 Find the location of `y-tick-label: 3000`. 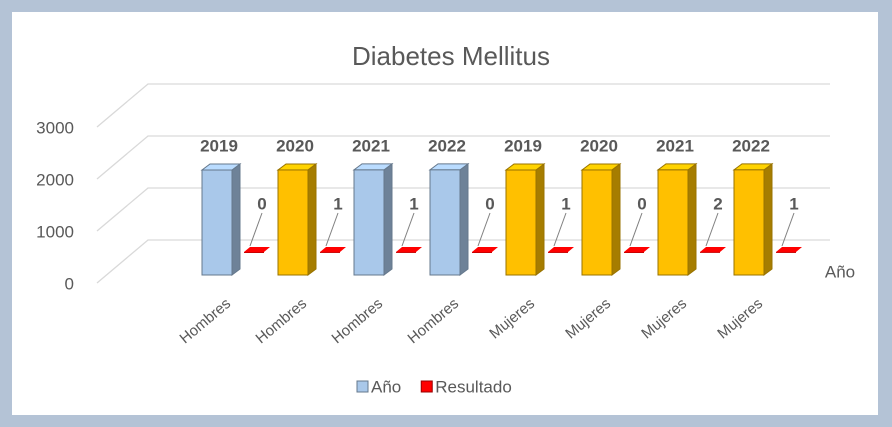

y-tick-label: 3000 is located at coordinates (55, 127).